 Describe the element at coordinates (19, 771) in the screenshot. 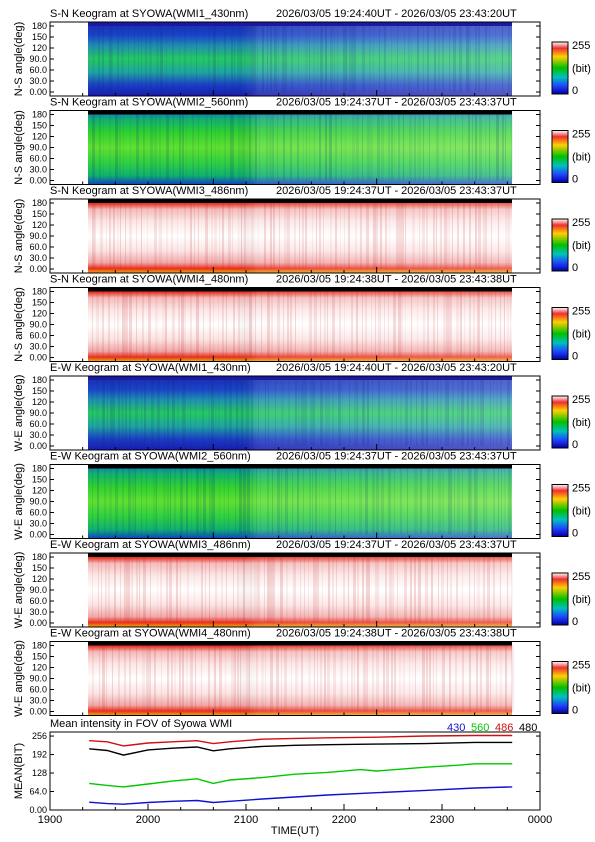

I see `line-plot-ylabel: MEAN(BIT)` at that location.